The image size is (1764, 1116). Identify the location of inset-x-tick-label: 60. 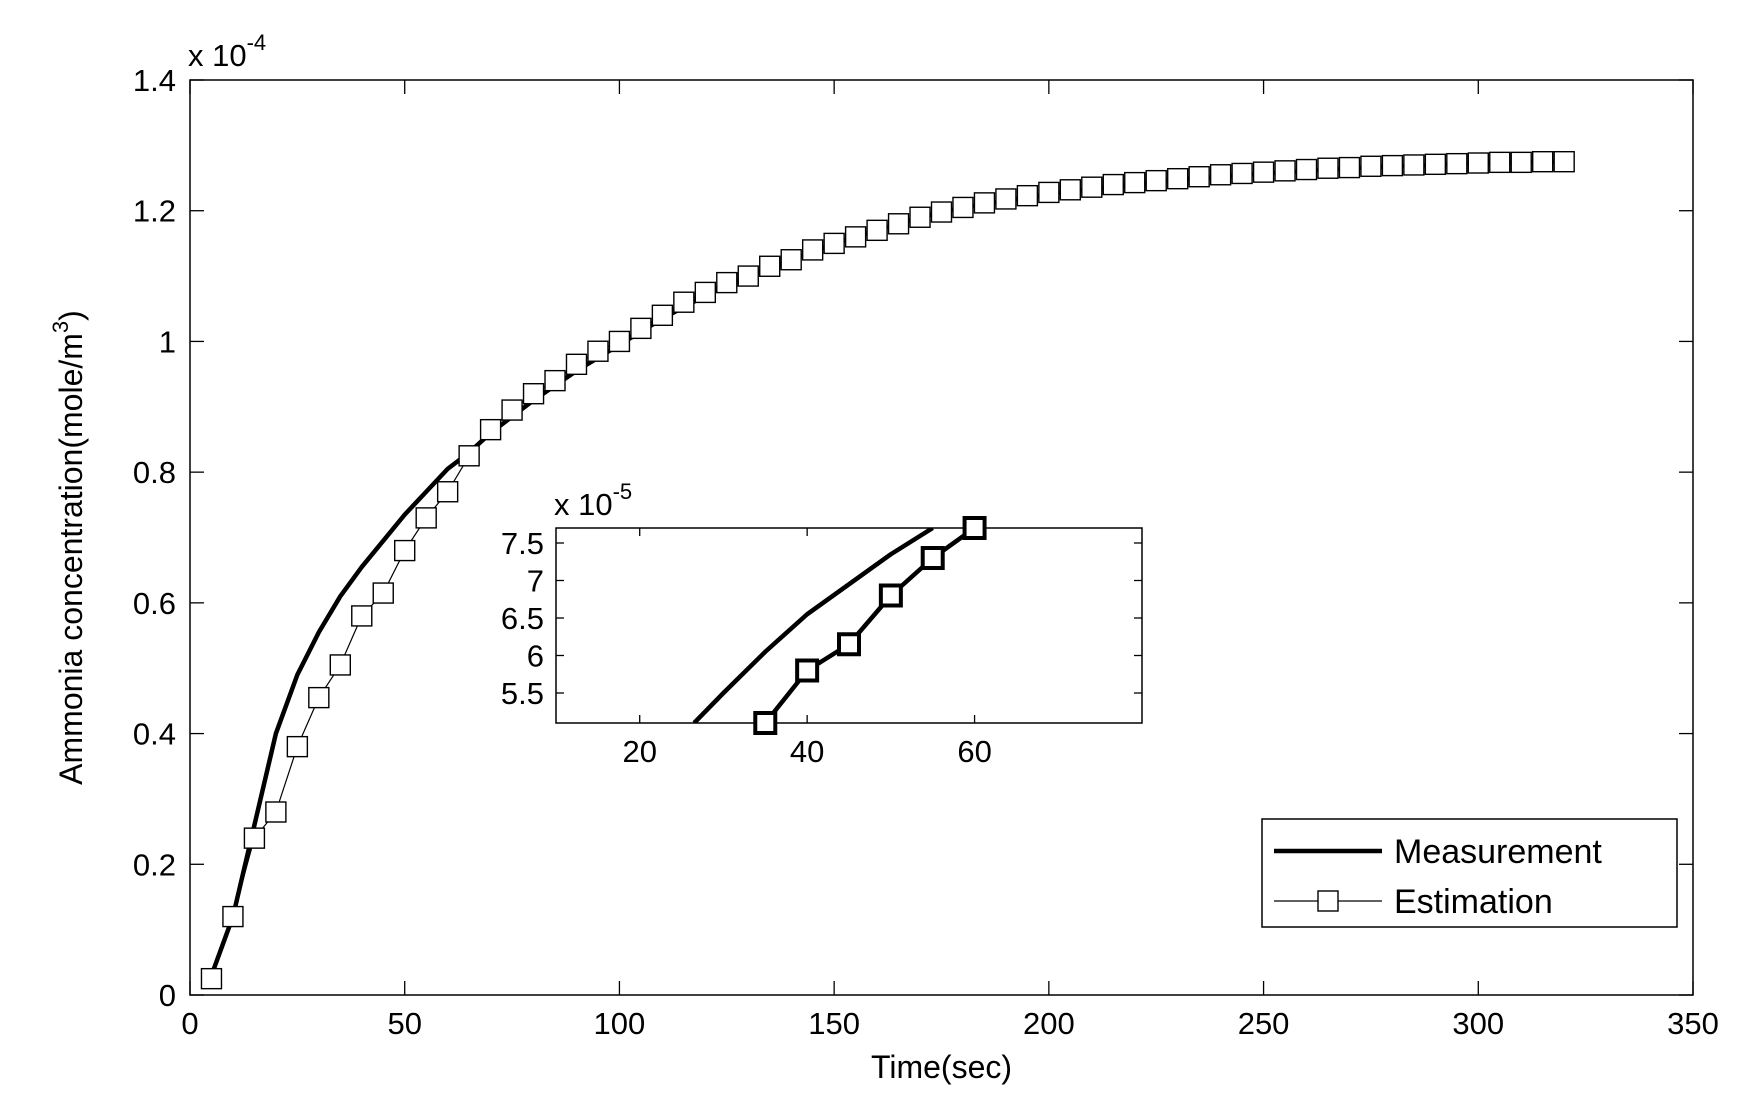
(974, 751).